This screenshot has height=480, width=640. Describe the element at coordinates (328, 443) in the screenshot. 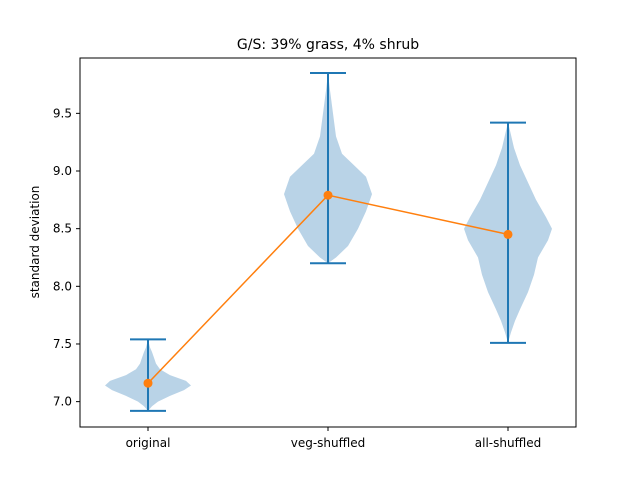

I see `x-tick-label: veg-shuffled` at that location.